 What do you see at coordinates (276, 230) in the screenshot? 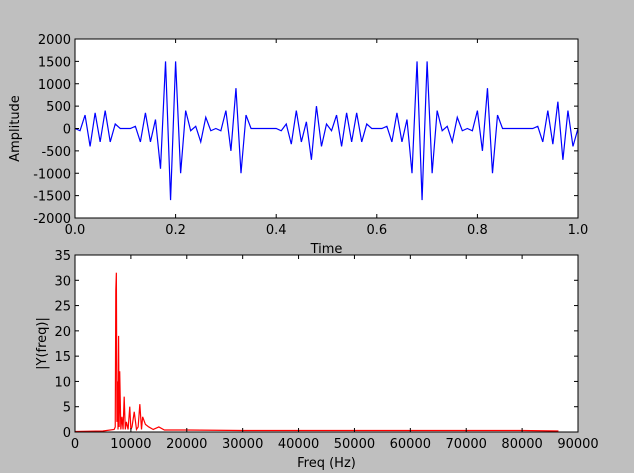
I see `x-tick-label: 0.4` at bounding box center [276, 230].